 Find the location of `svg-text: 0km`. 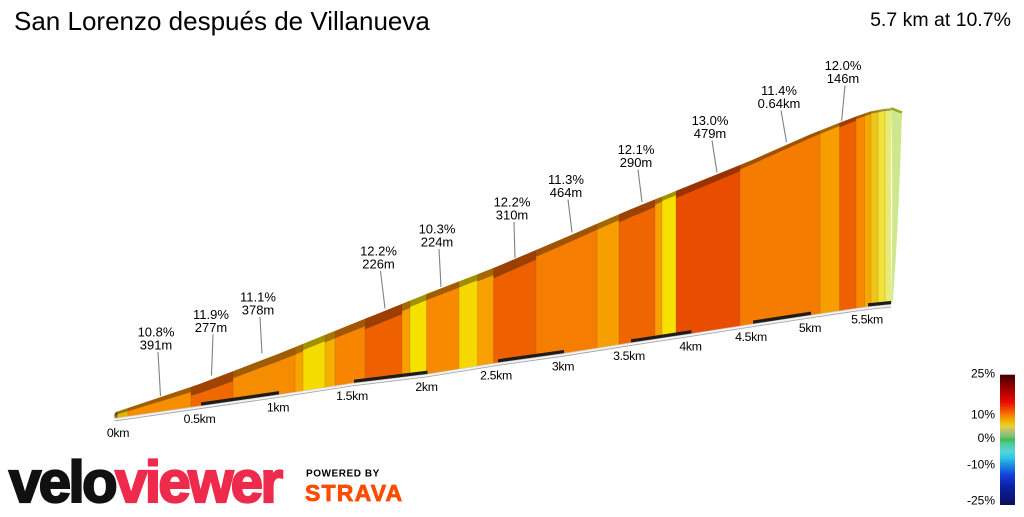

svg-text: 0km is located at coordinates (118, 433).